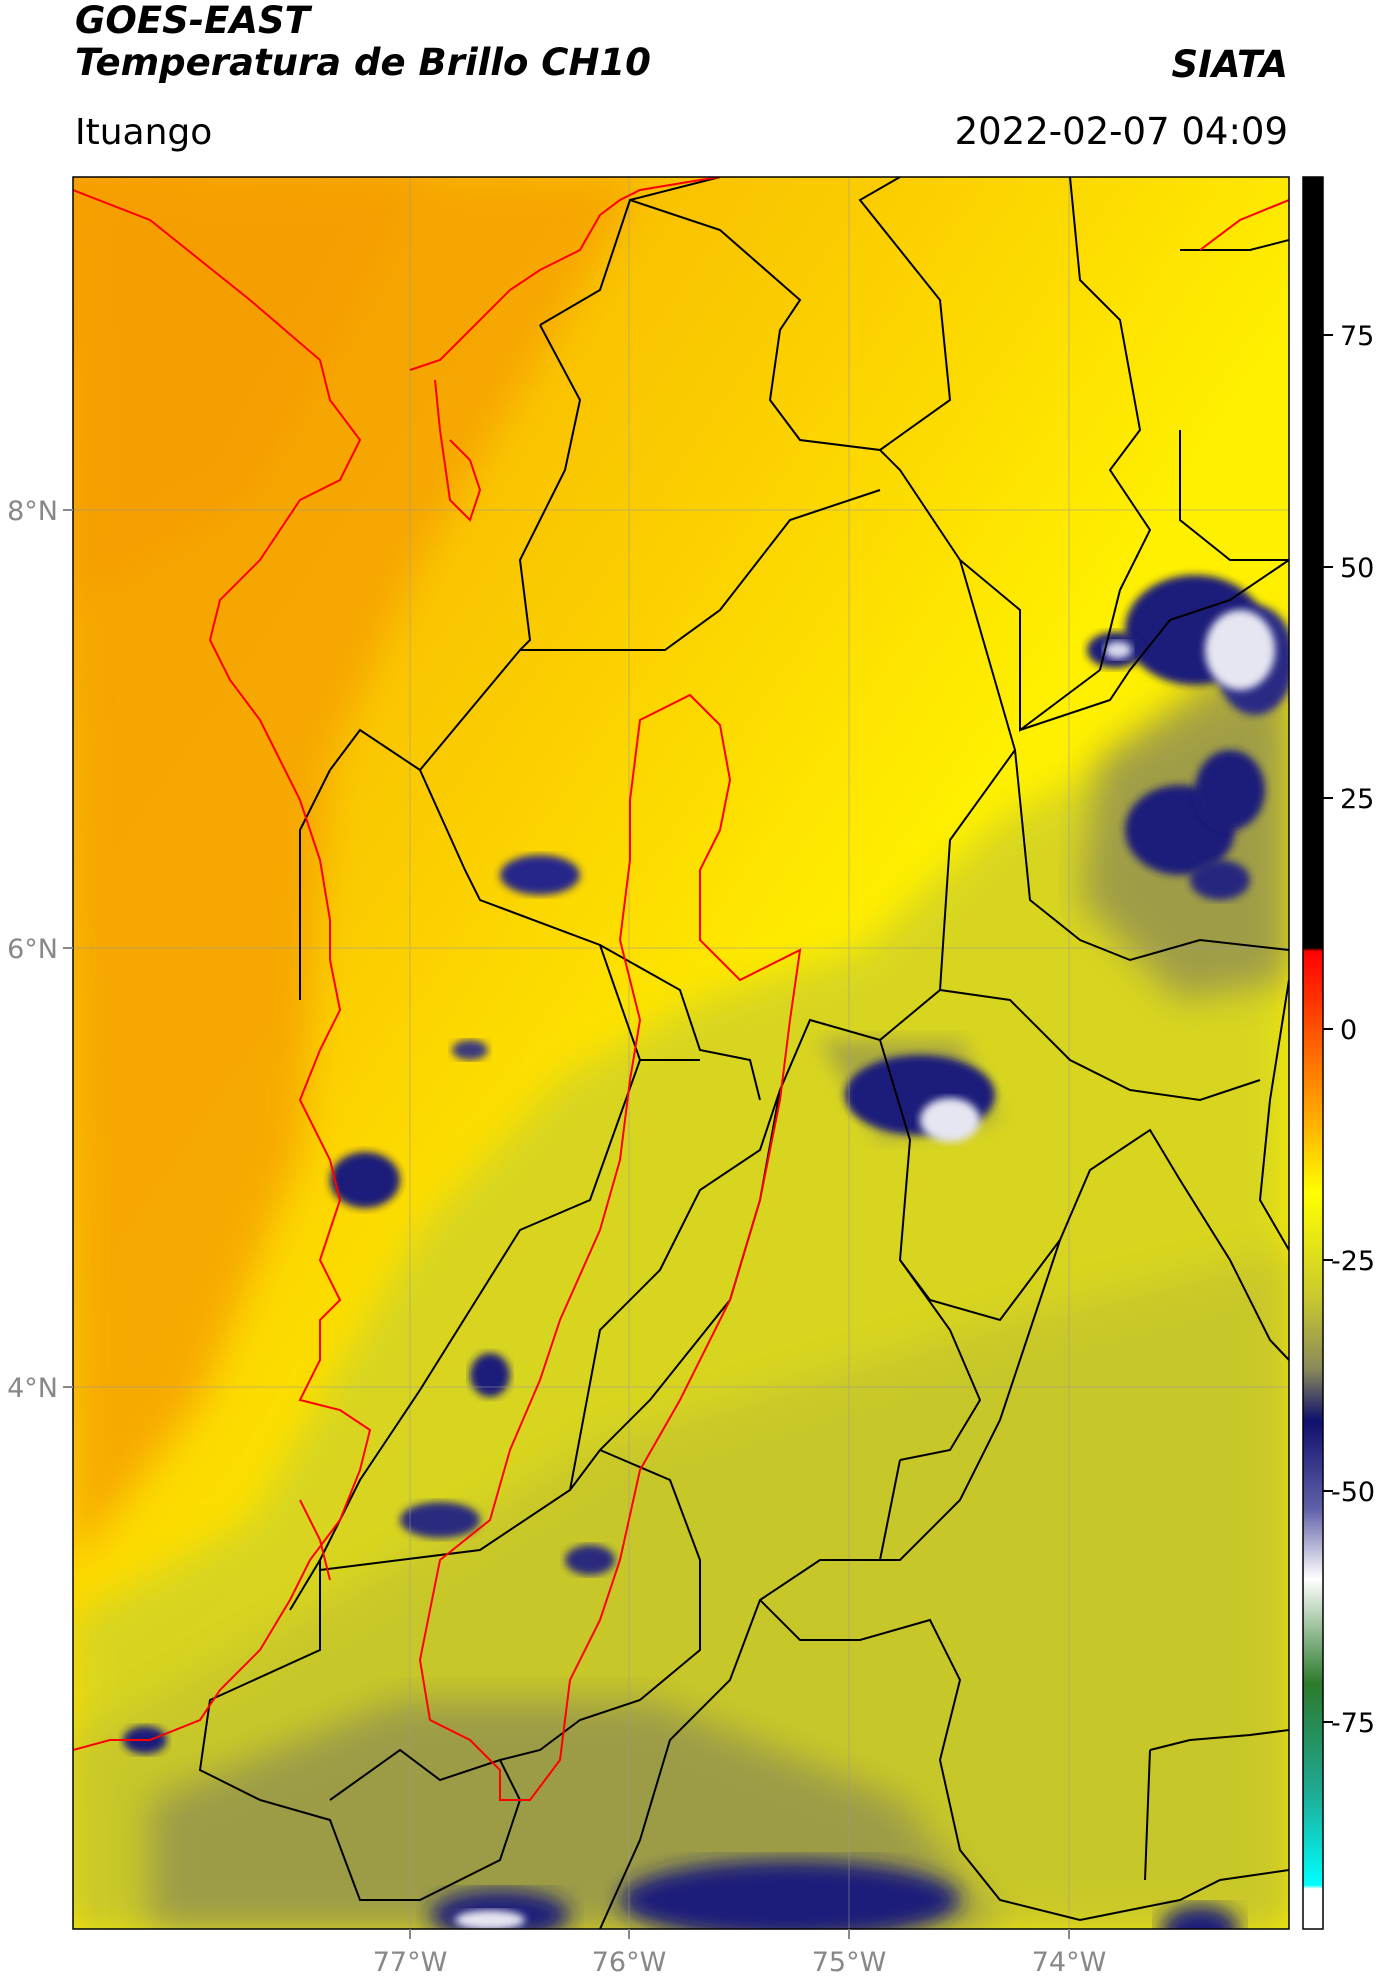  Describe the element at coordinates (1348, 1030) in the screenshot. I see `colorbar-label-0: 0` at that location.